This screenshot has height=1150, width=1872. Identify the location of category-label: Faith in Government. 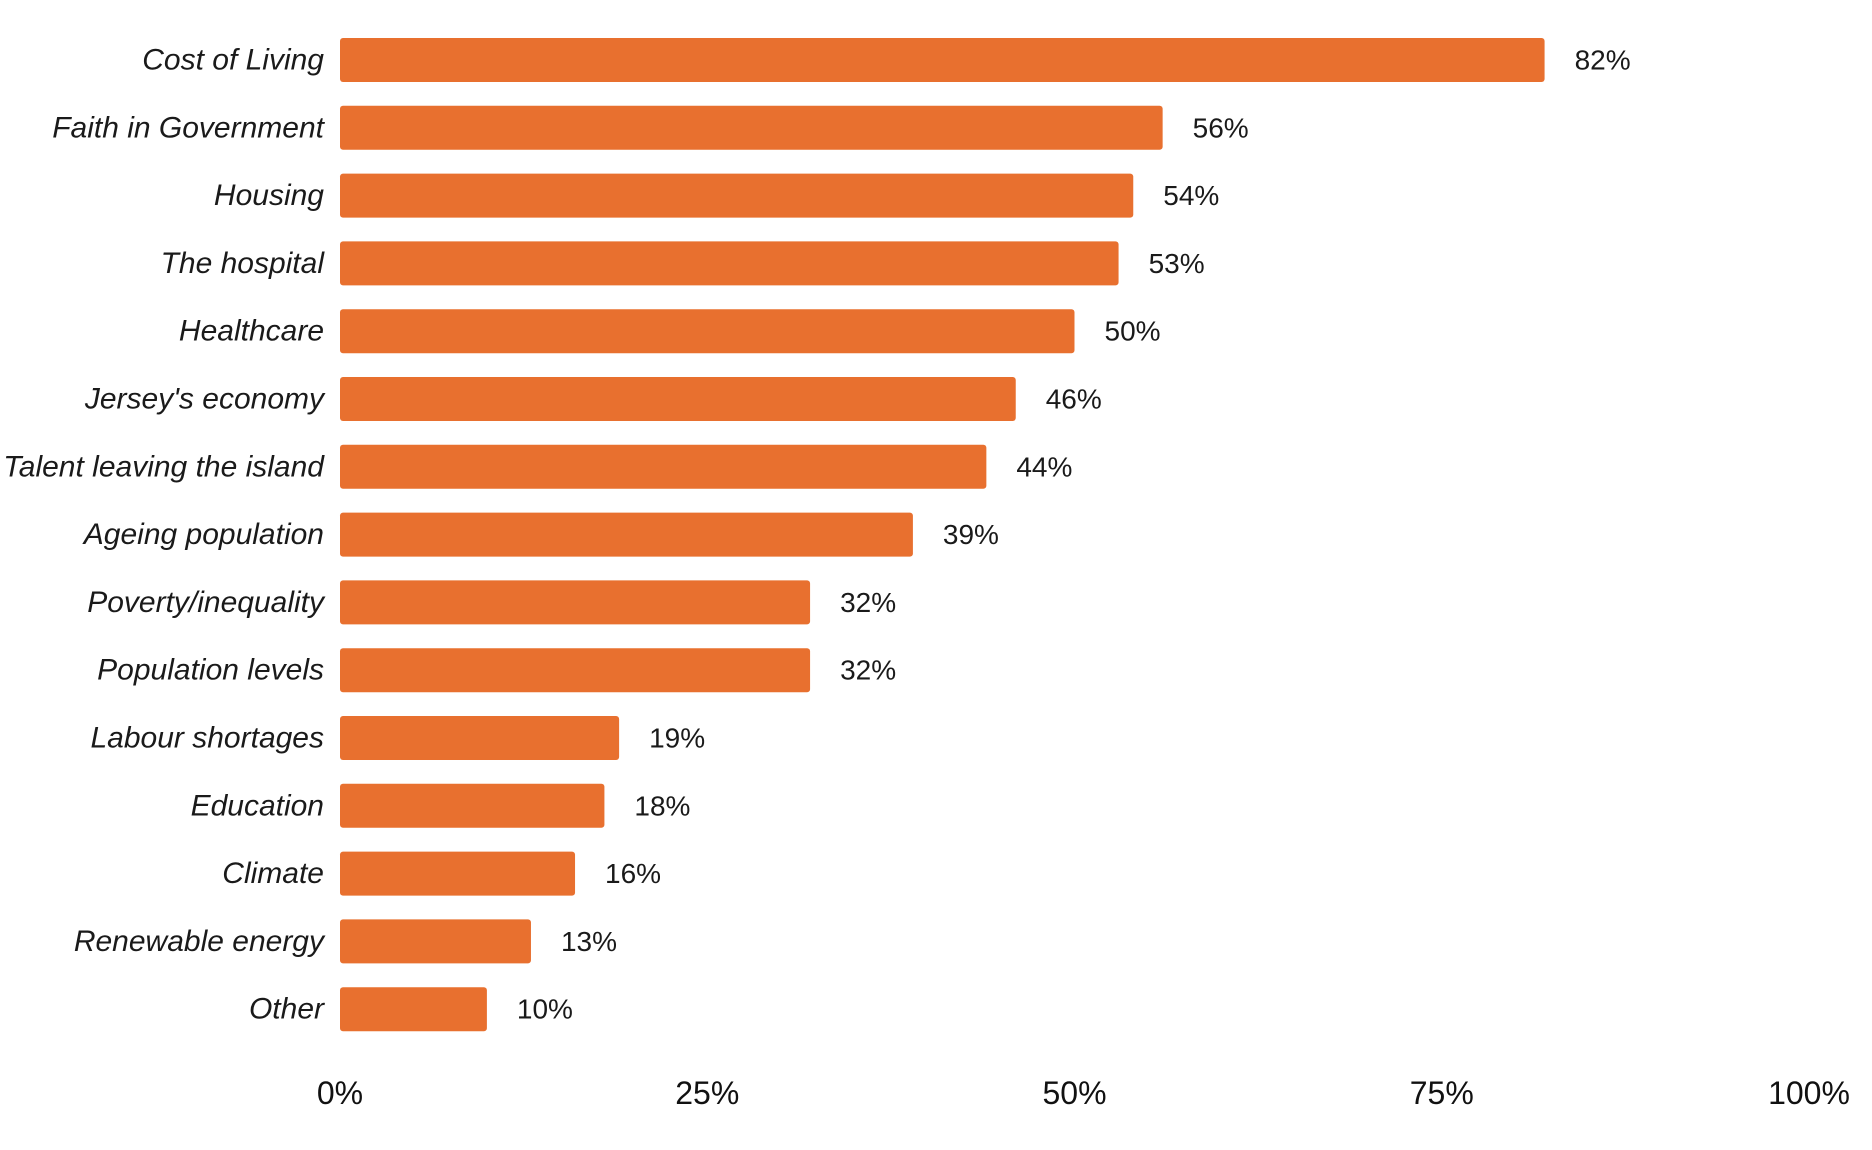
(188, 127).